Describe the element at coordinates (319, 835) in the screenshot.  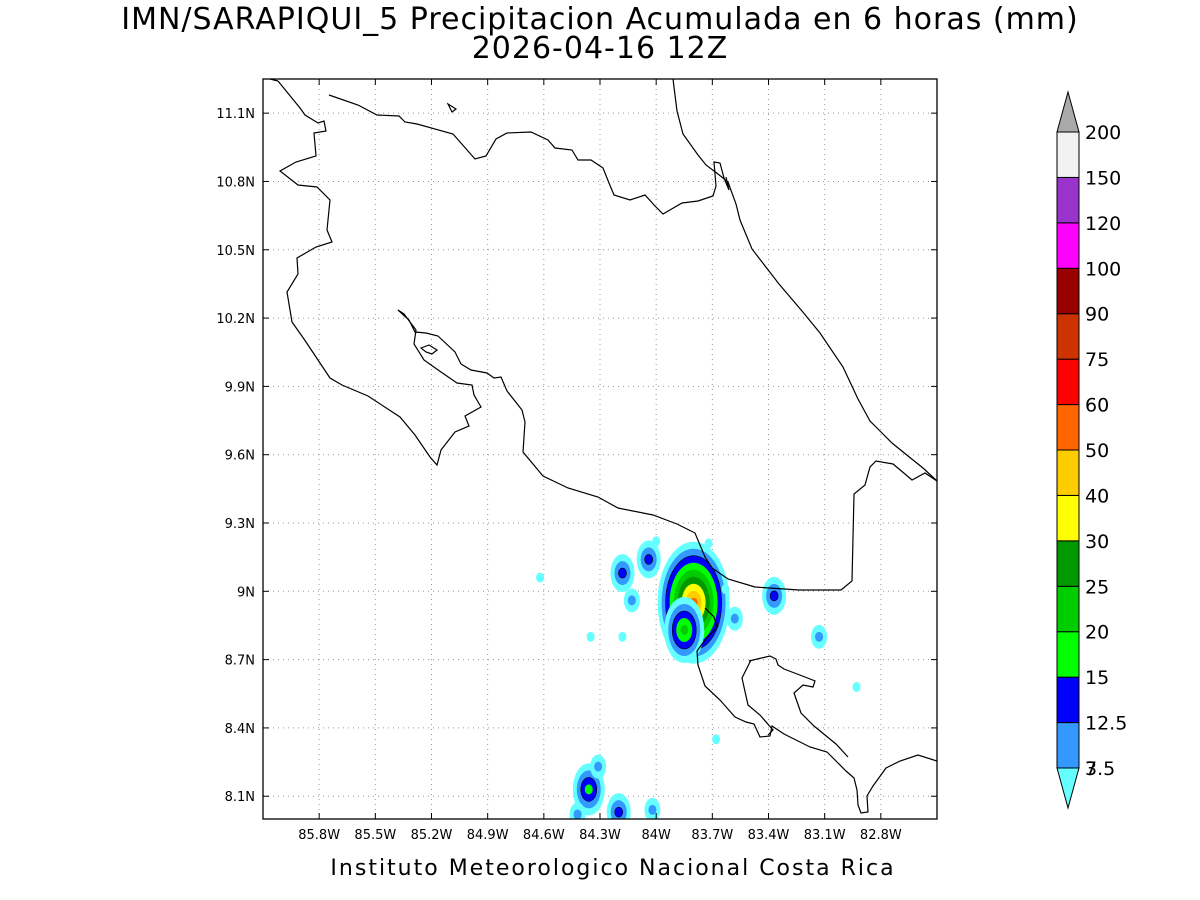
I see `lon-tick-label: 85.8W` at that location.